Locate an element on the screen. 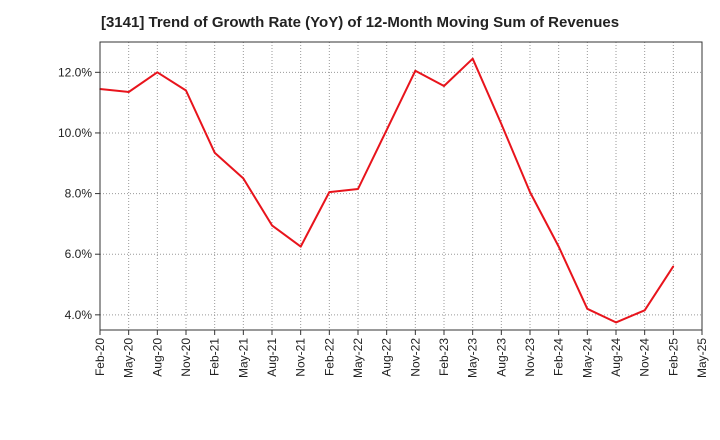 The image size is (720, 440). x-tick-label: May-23 is located at coordinates (473, 358).